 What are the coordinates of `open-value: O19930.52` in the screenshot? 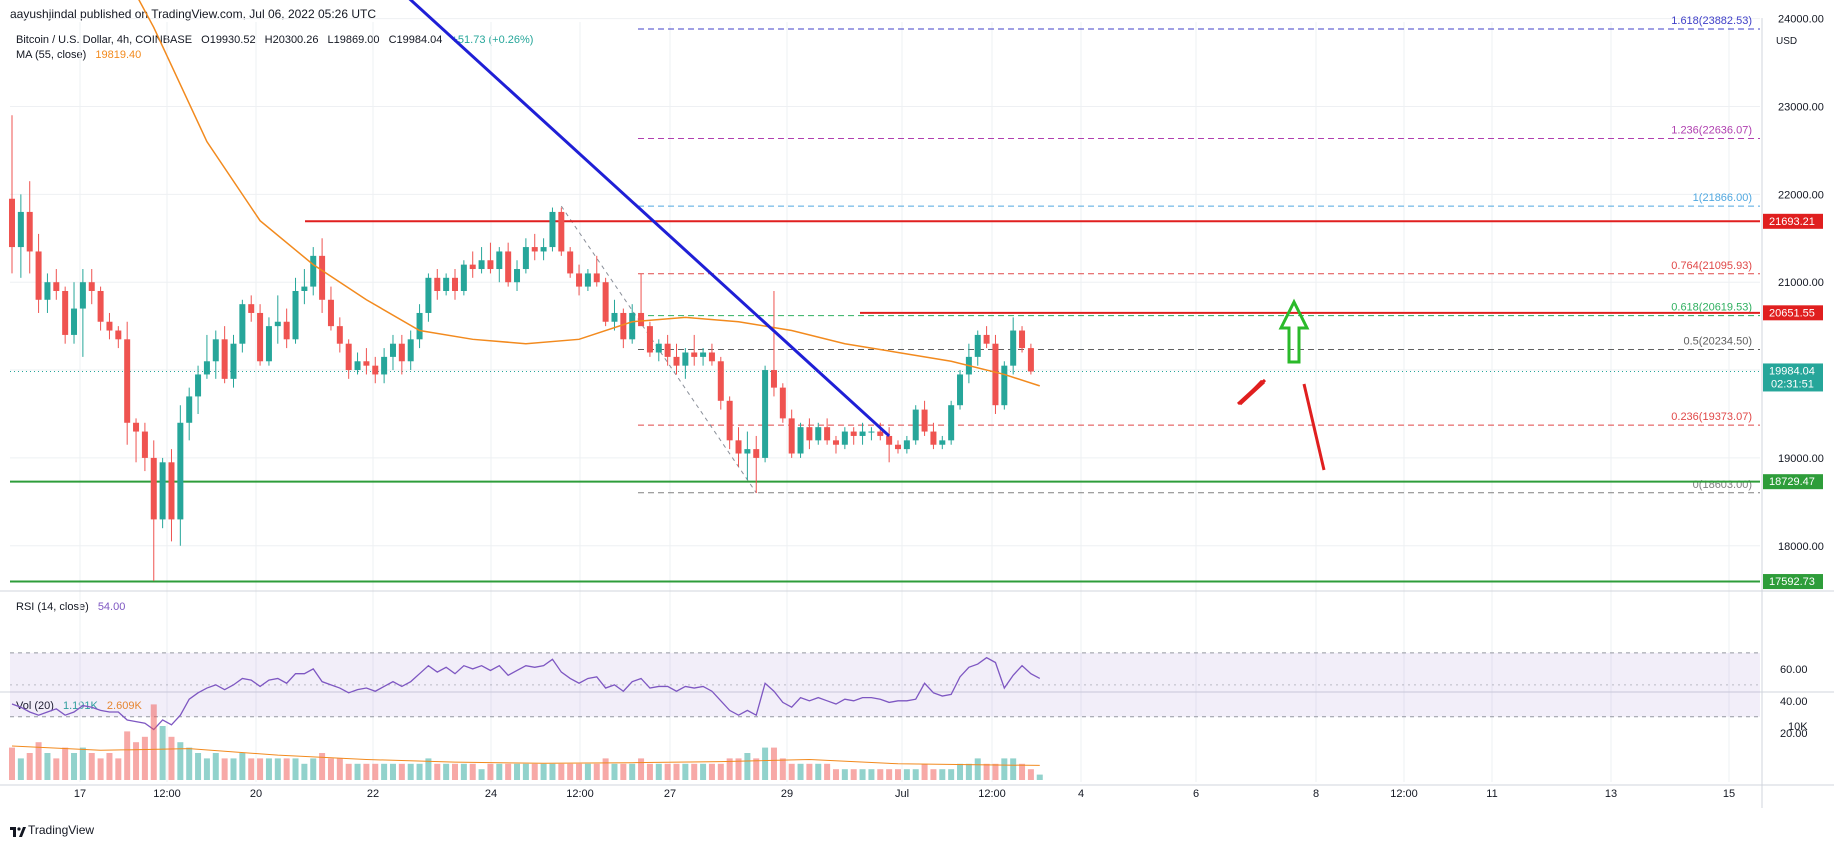 It's located at (228, 40).